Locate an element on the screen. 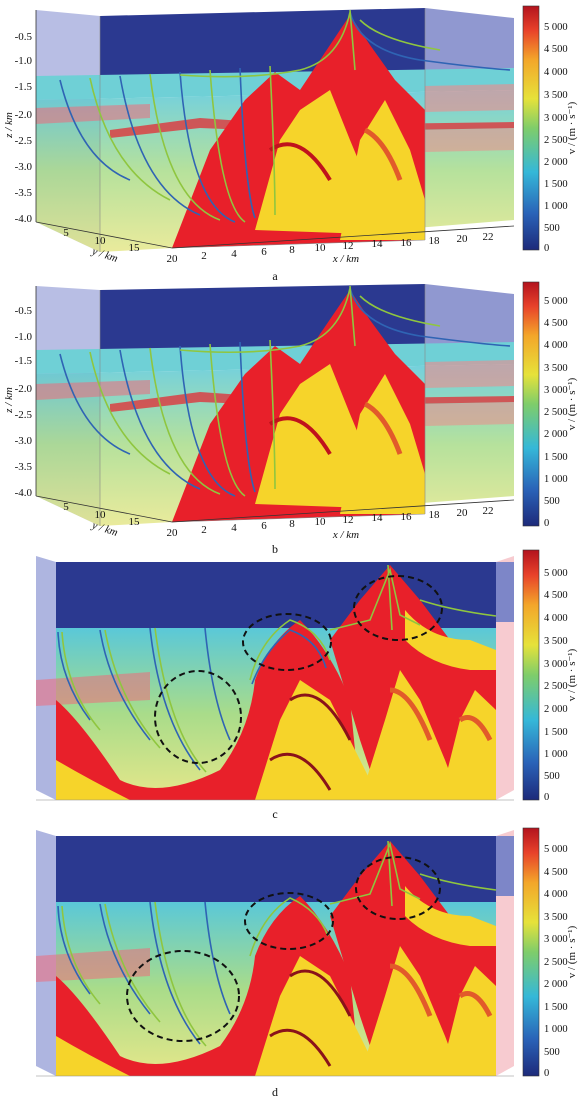  z-tick: -3.5 is located at coordinates (24, 467).